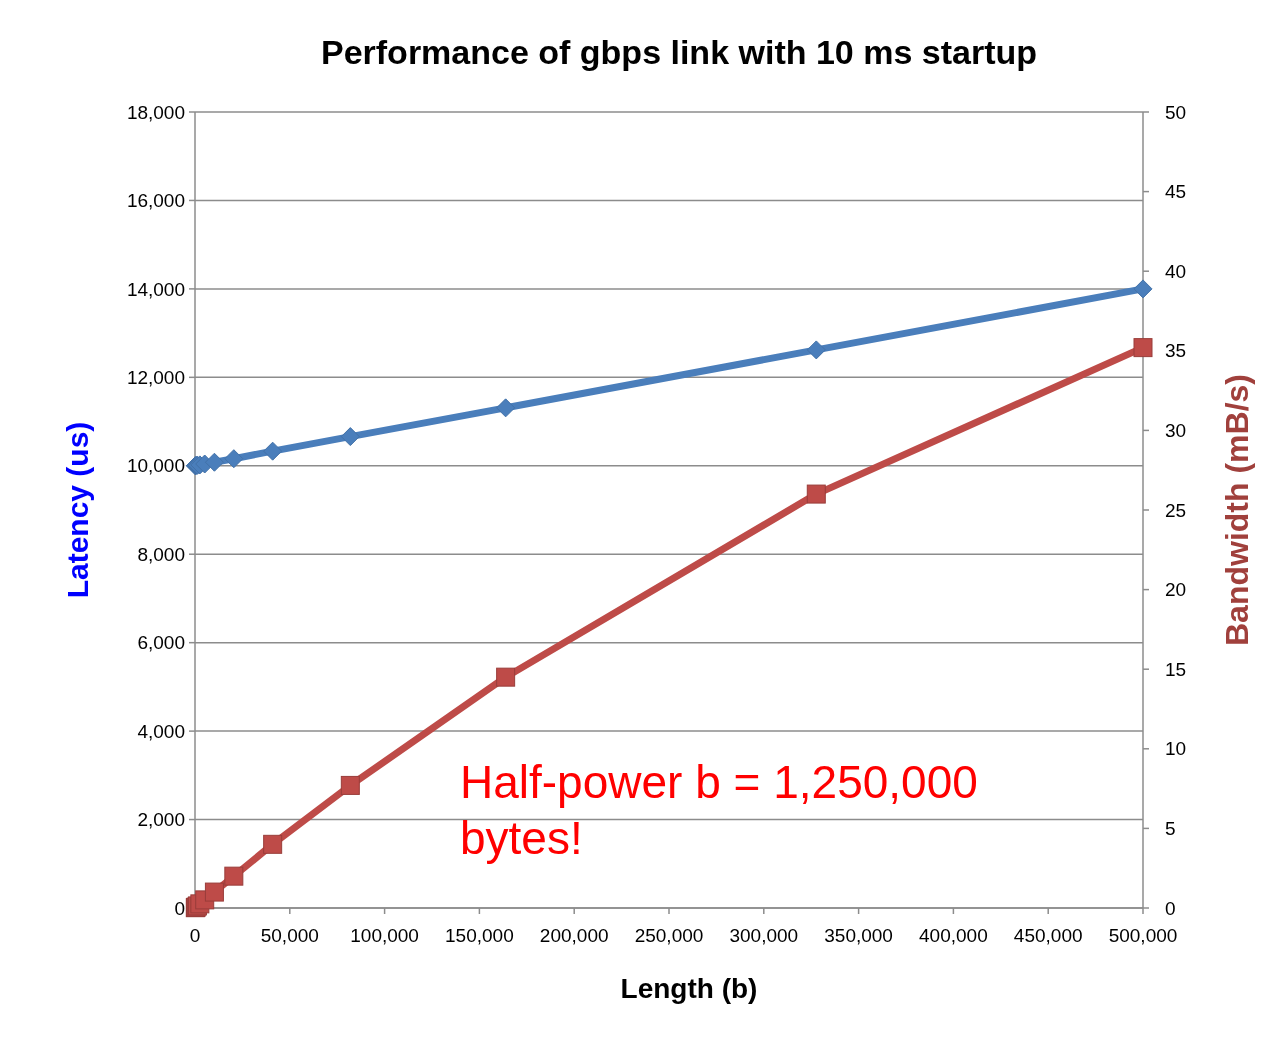 This screenshot has height=1038, width=1281. Describe the element at coordinates (155, 466) in the screenshot. I see `y-tick-label: 10,000` at that location.